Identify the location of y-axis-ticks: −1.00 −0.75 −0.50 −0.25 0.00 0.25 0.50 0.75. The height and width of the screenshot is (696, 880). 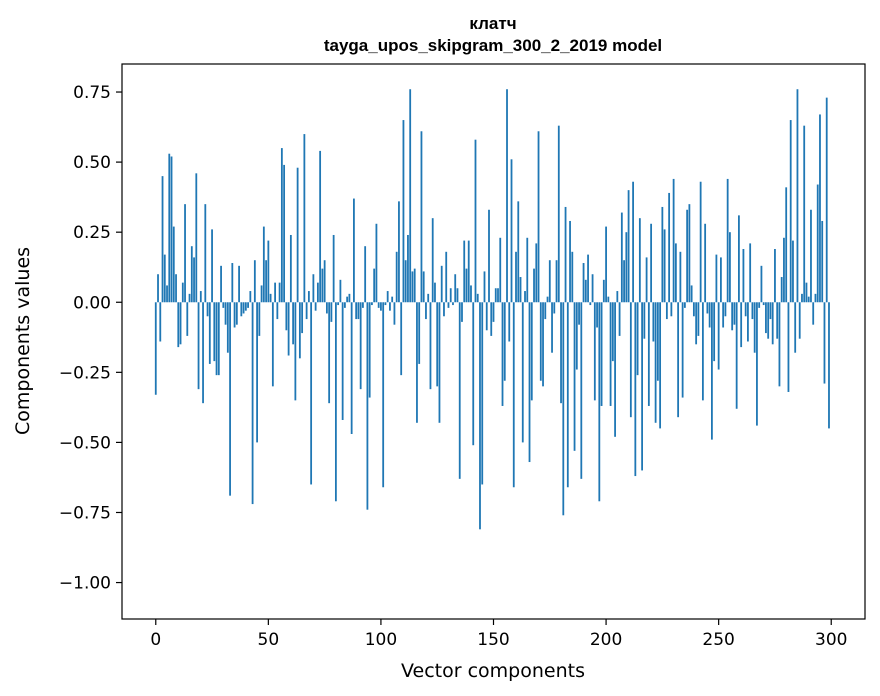
(90, 338).